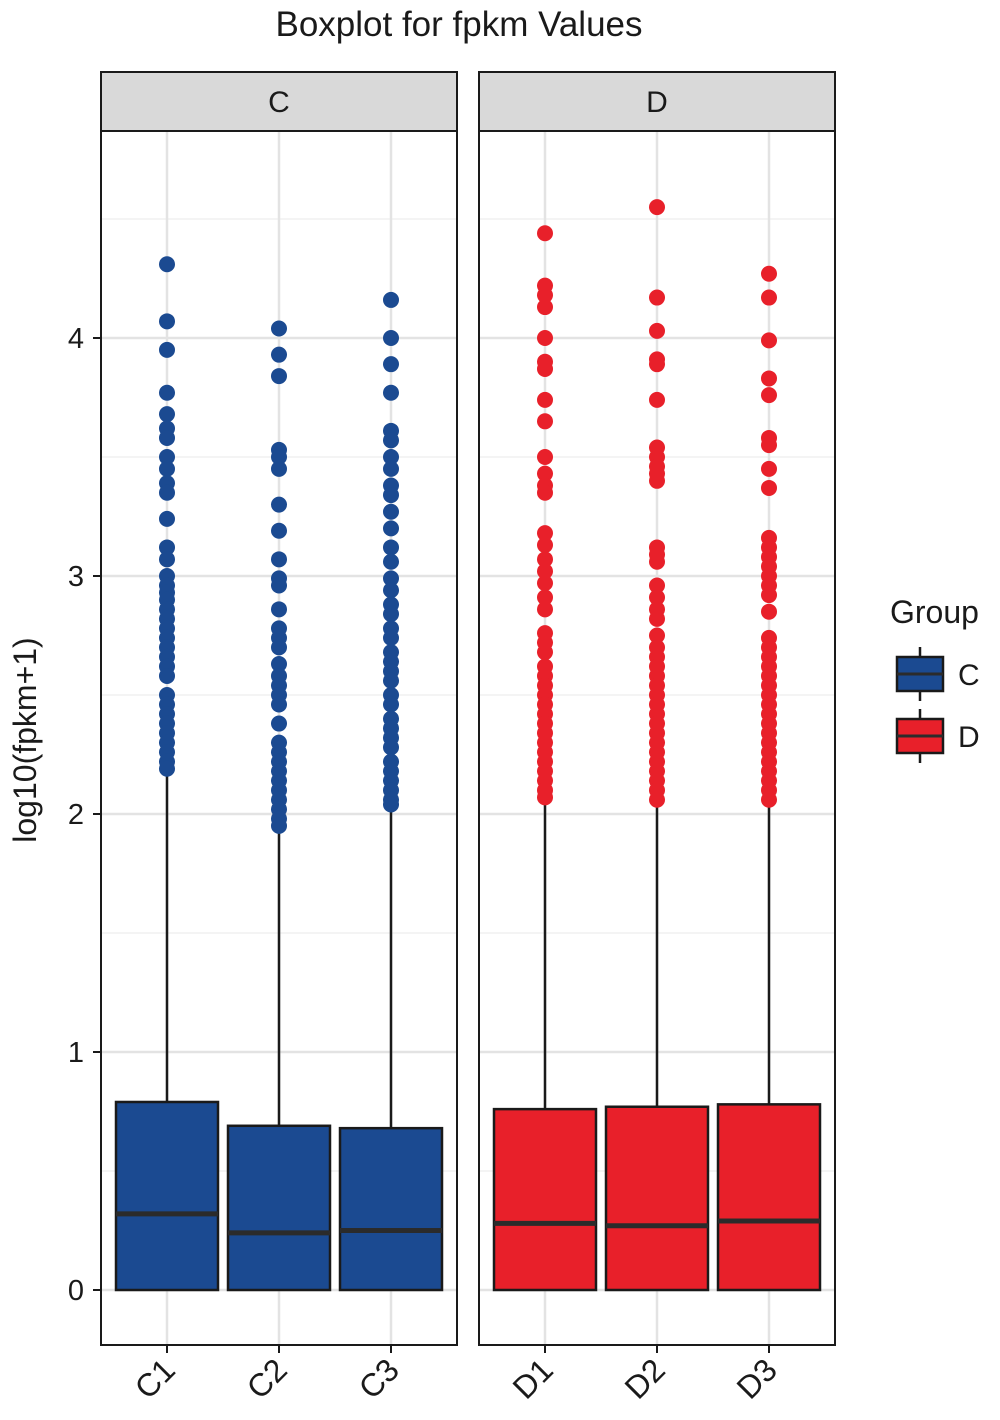 This screenshot has width=1000, height=1420. What do you see at coordinates (969, 737) in the screenshot?
I see `legend-label: D` at bounding box center [969, 737].